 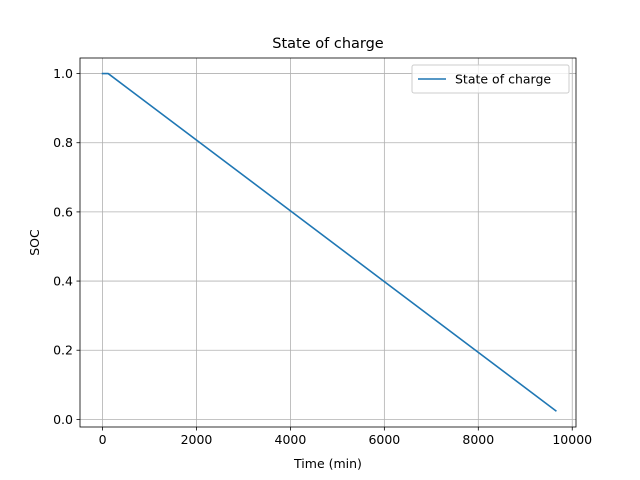 I want to click on x-tick-label: 10000, so click(x=572, y=439).